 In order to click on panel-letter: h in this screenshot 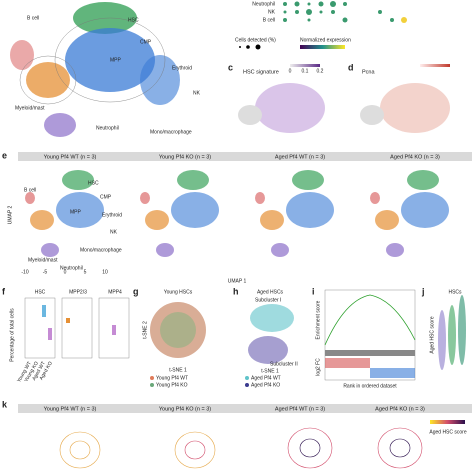, I will do `click(236, 291)`.